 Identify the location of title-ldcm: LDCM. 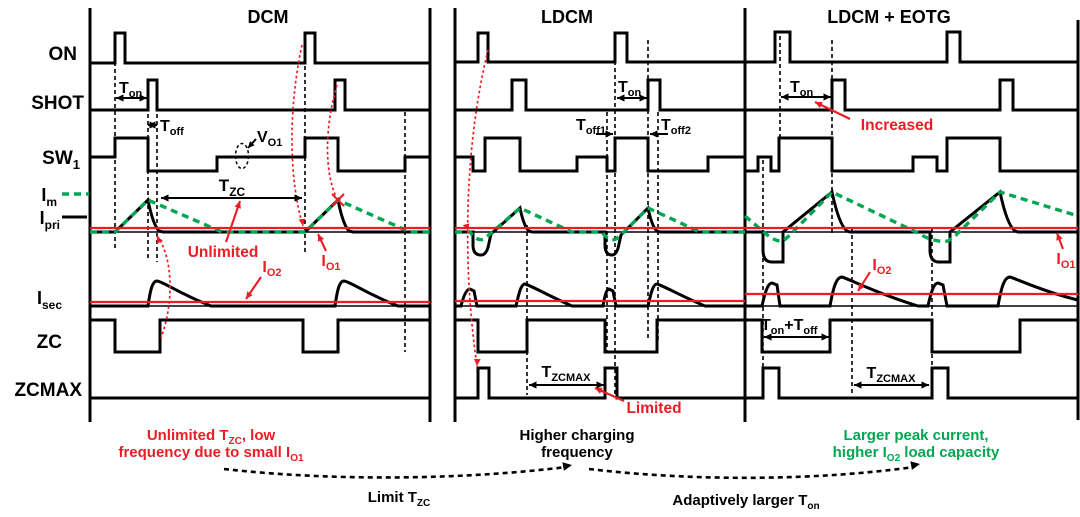
(567, 17).